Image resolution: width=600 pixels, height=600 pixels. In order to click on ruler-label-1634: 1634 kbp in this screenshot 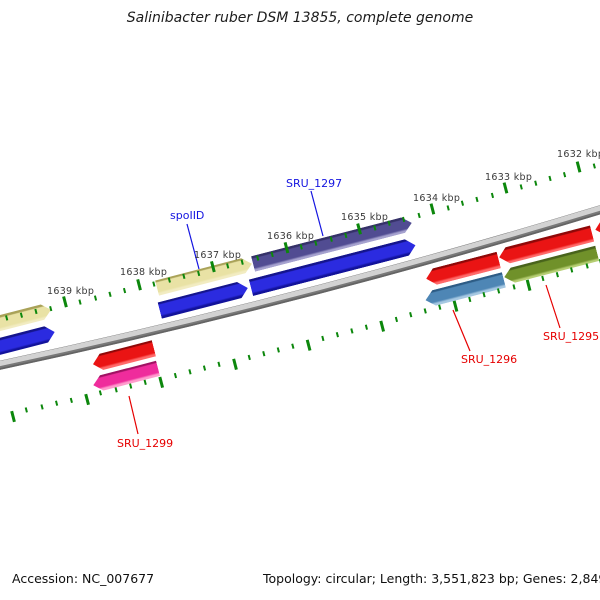, I will do `click(437, 198)`.